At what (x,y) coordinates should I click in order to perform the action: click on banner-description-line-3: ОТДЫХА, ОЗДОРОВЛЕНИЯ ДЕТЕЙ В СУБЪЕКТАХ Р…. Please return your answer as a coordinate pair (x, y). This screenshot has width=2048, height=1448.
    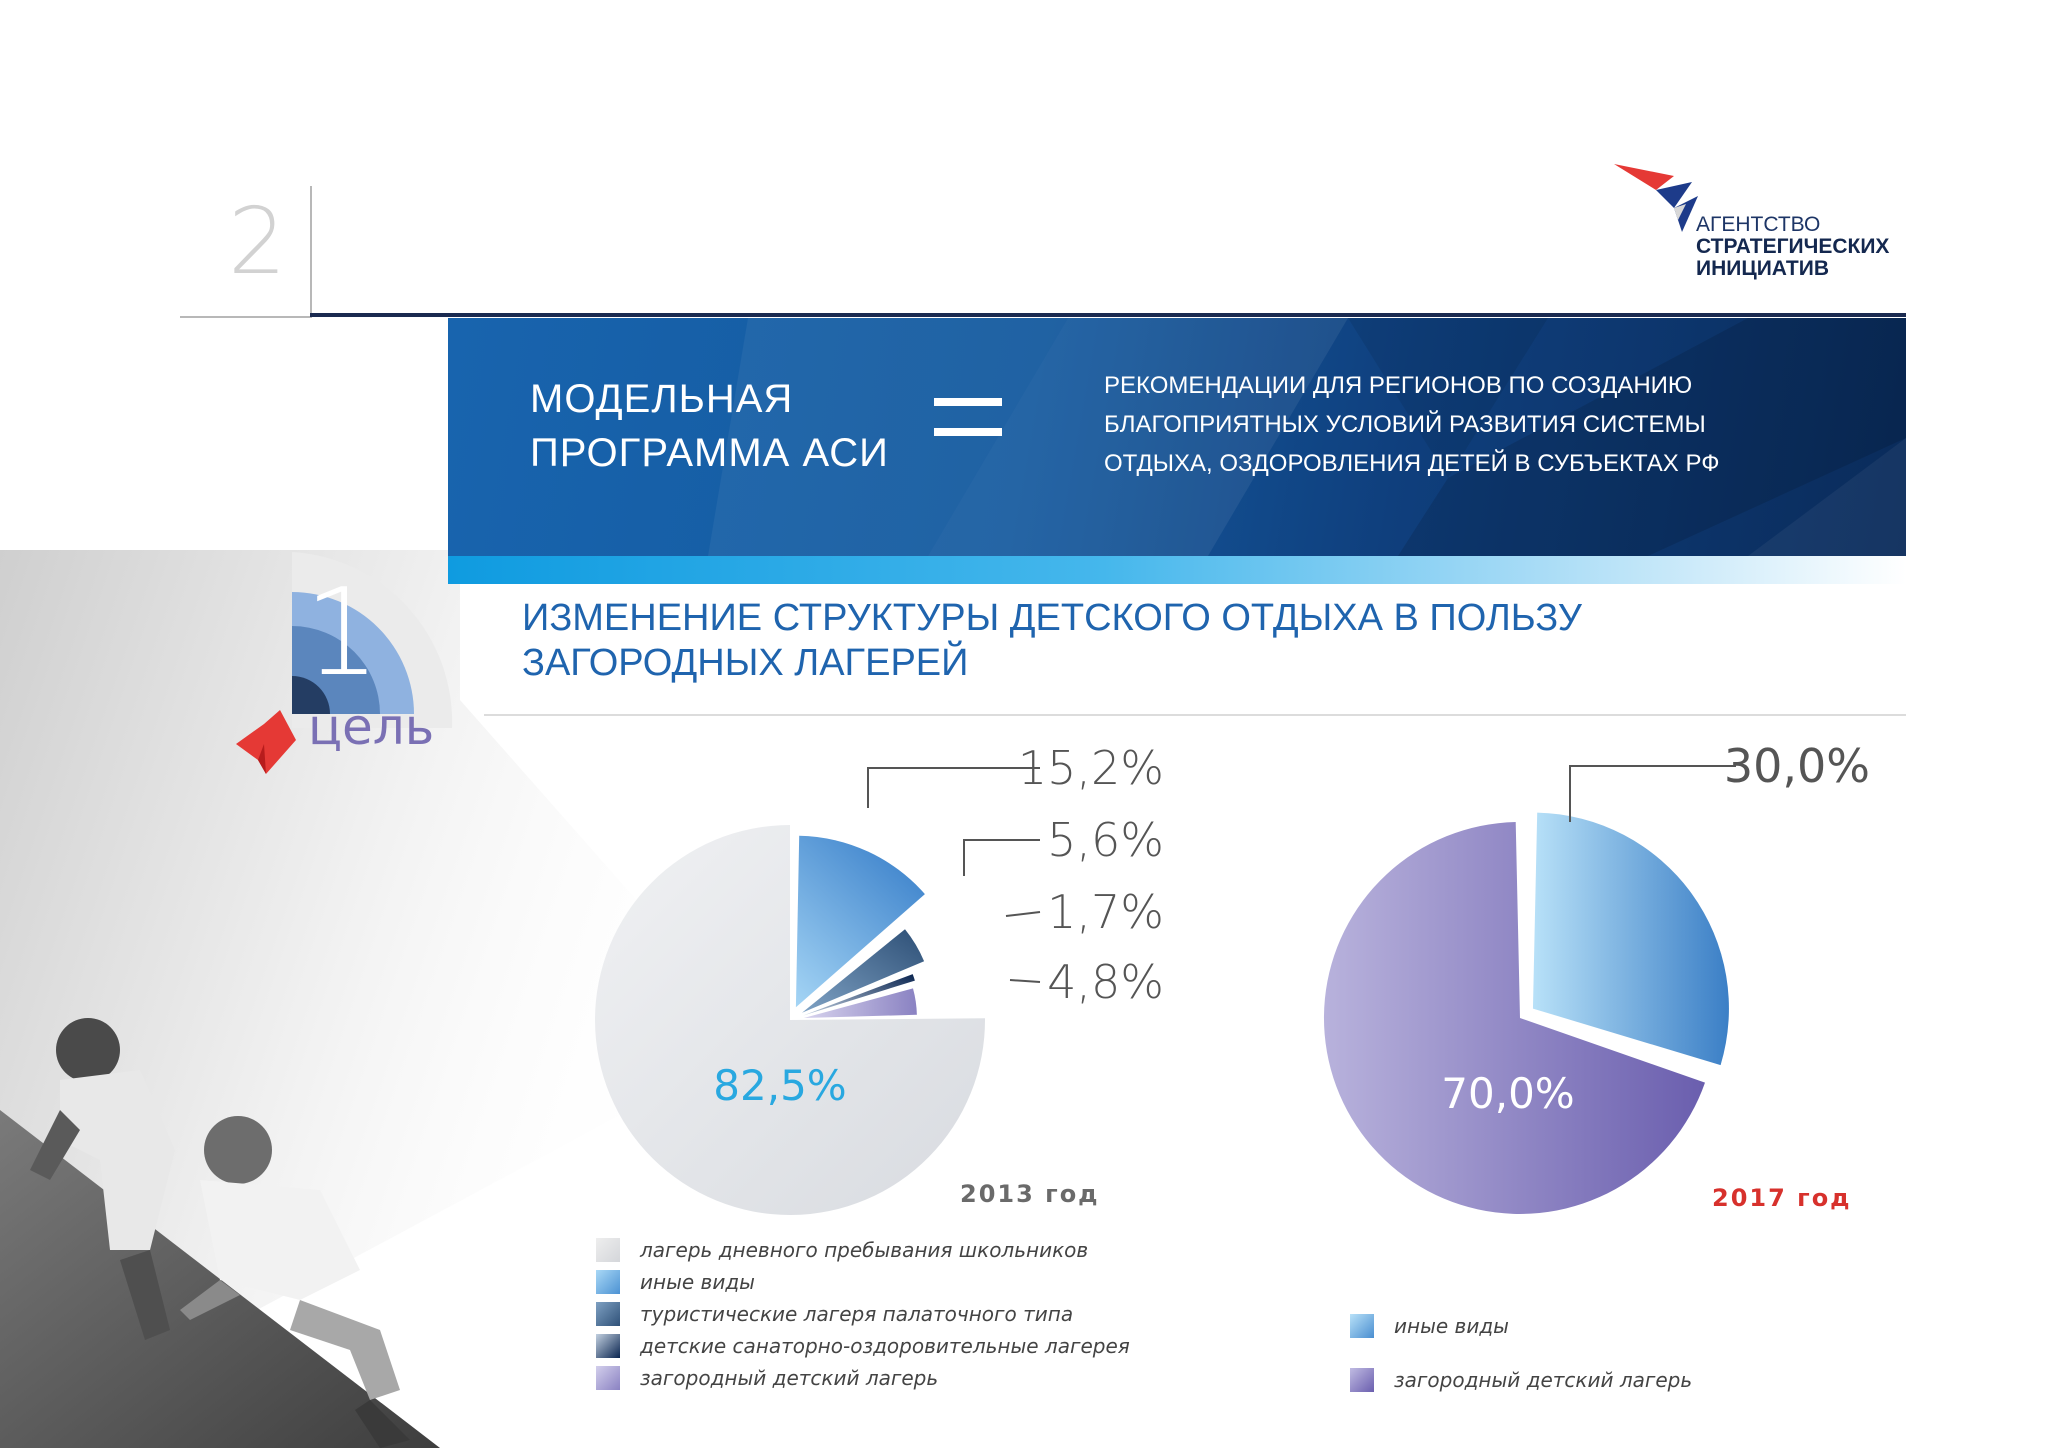
    Looking at the image, I should click on (1412, 463).